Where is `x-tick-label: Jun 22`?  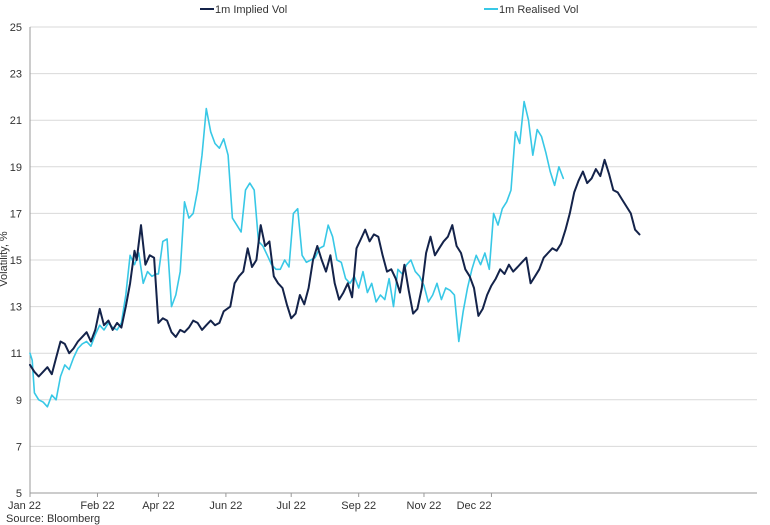
x-tick-label: Jun 22 is located at coordinates (225, 506).